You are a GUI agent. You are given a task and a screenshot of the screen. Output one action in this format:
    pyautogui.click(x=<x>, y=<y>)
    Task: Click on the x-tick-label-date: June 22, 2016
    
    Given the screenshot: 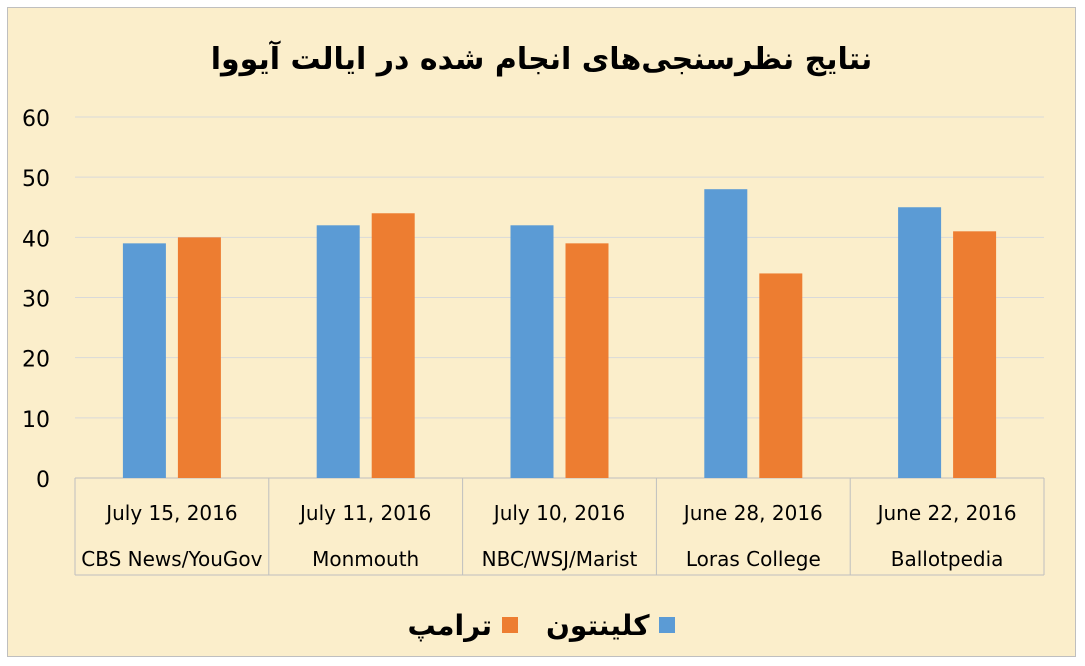 What is the action you would take?
    pyautogui.click(x=946, y=513)
    